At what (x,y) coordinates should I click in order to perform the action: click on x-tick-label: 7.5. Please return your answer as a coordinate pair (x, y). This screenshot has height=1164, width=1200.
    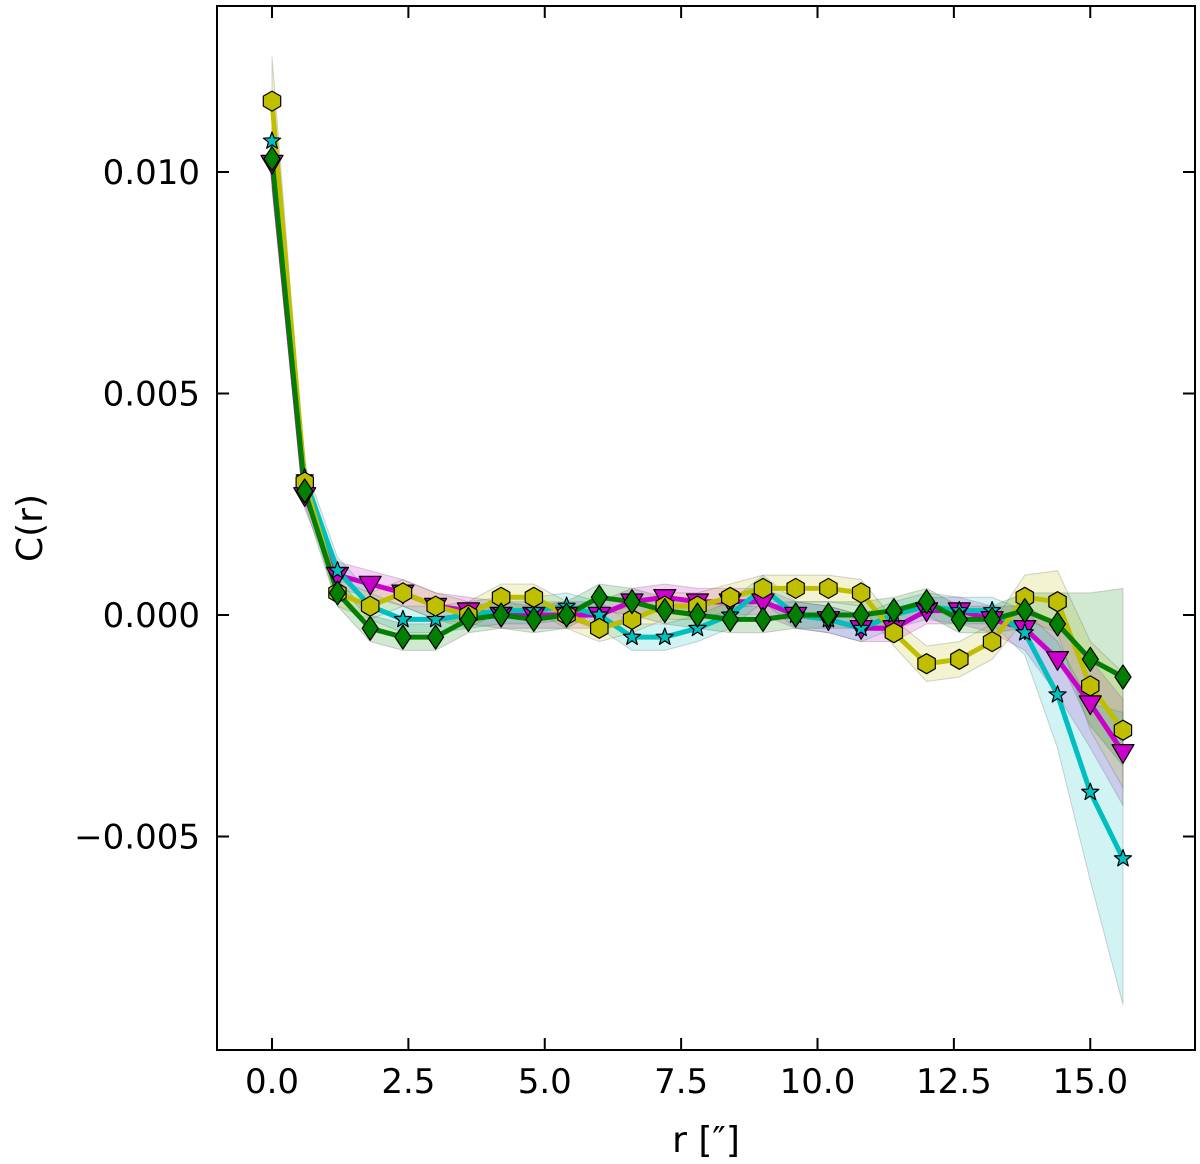
    Looking at the image, I should click on (681, 1082).